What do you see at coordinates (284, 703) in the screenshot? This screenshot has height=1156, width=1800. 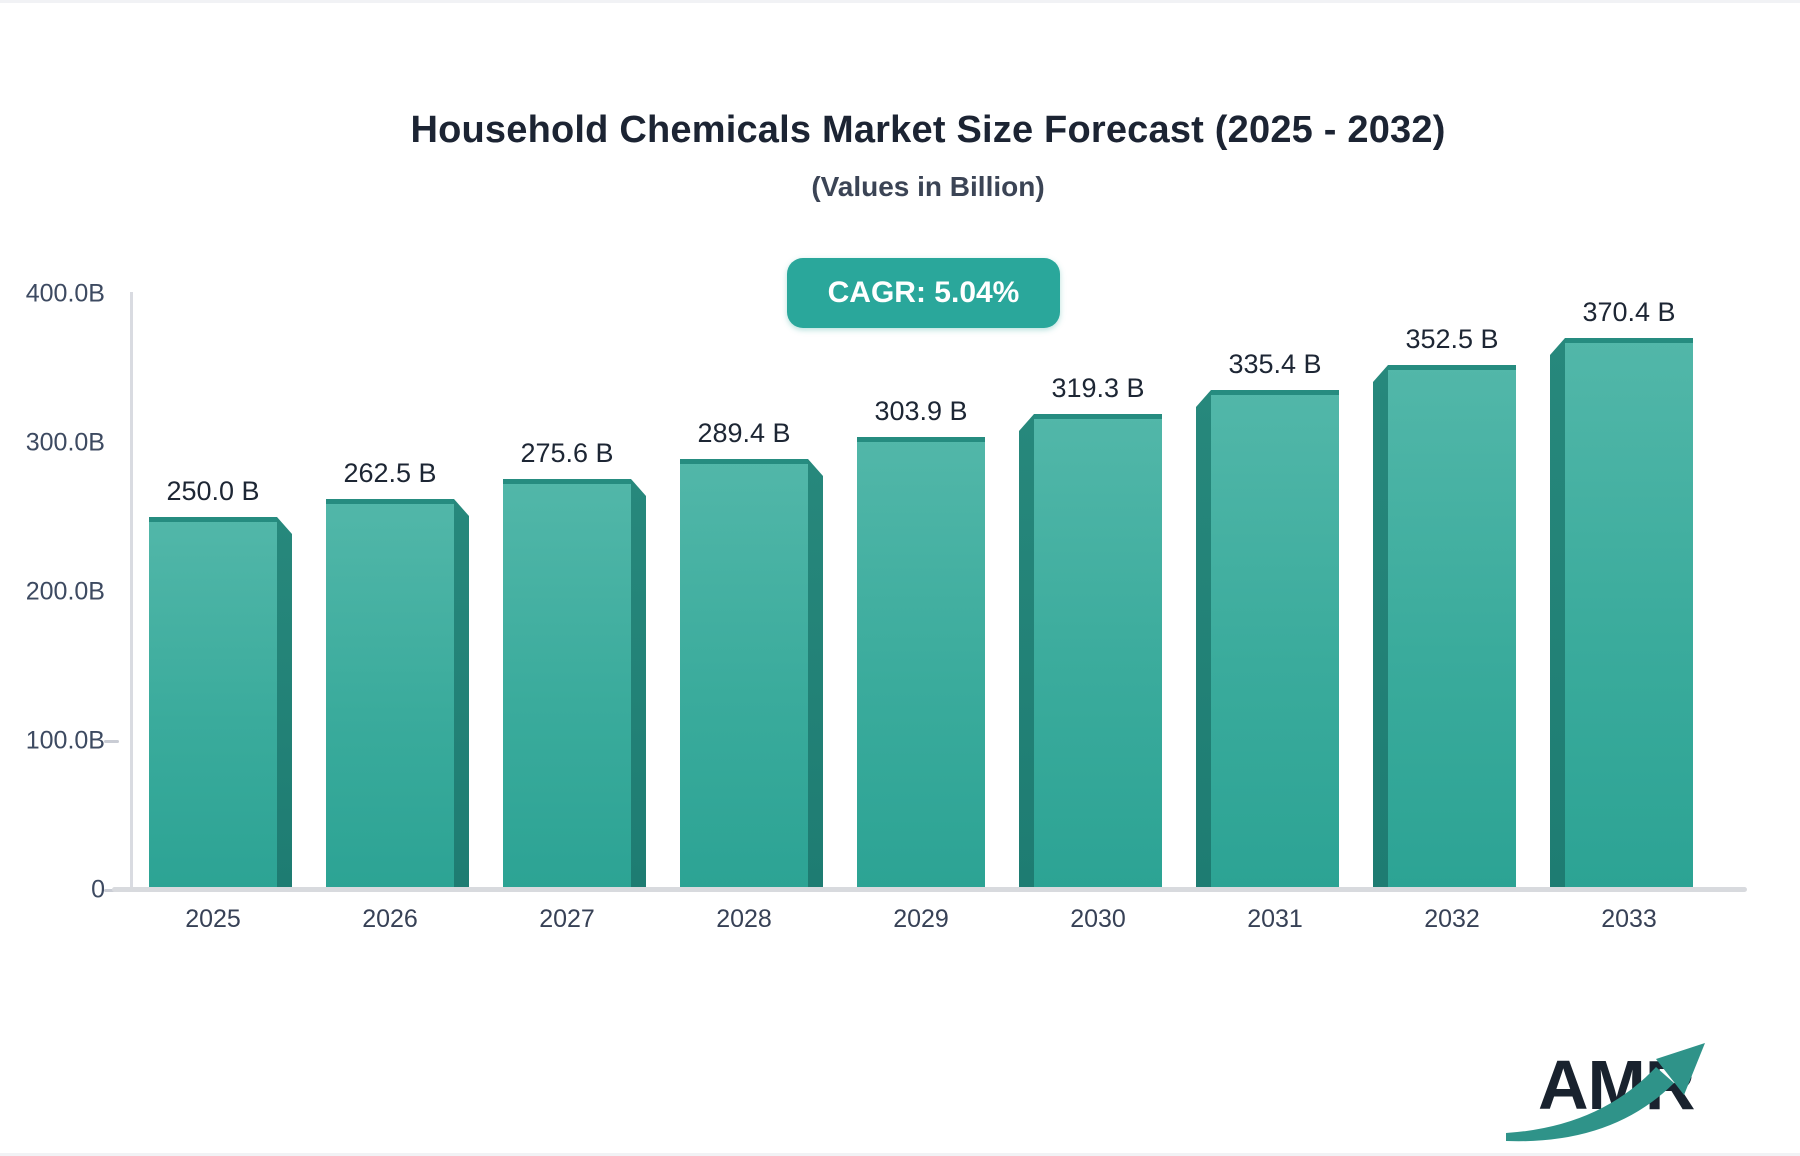 I see `bar-side-face-2025` at bounding box center [284, 703].